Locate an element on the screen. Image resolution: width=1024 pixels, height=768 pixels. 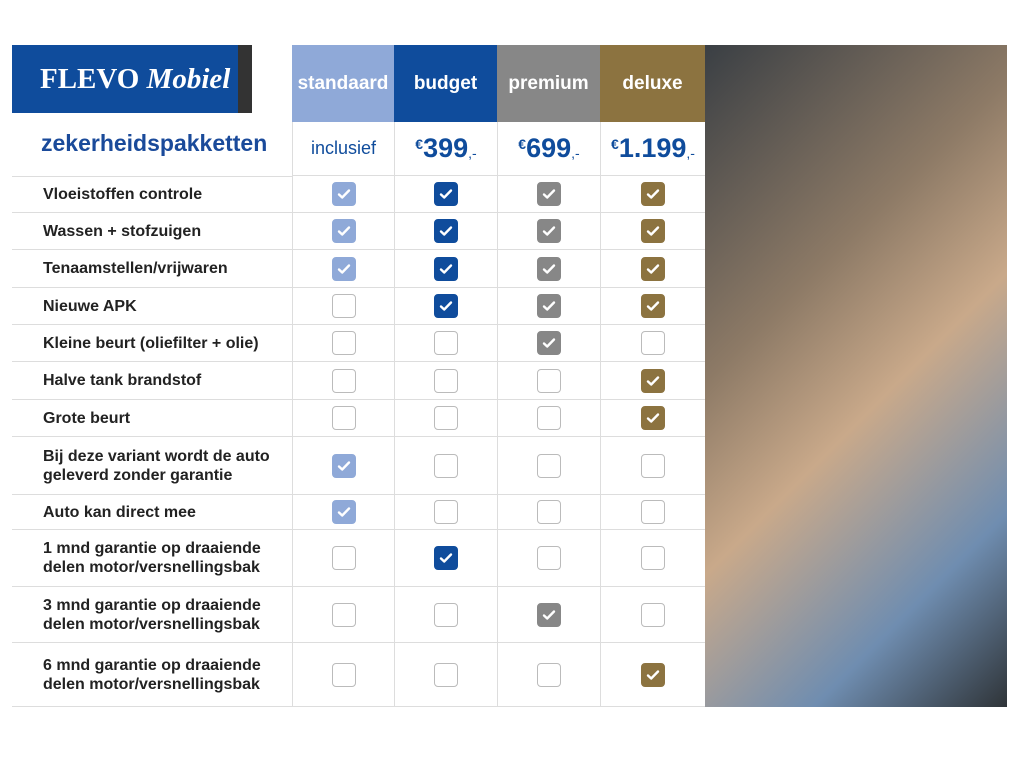
row-label: Wassen + stofzuigen is located at coordinates (152, 231).